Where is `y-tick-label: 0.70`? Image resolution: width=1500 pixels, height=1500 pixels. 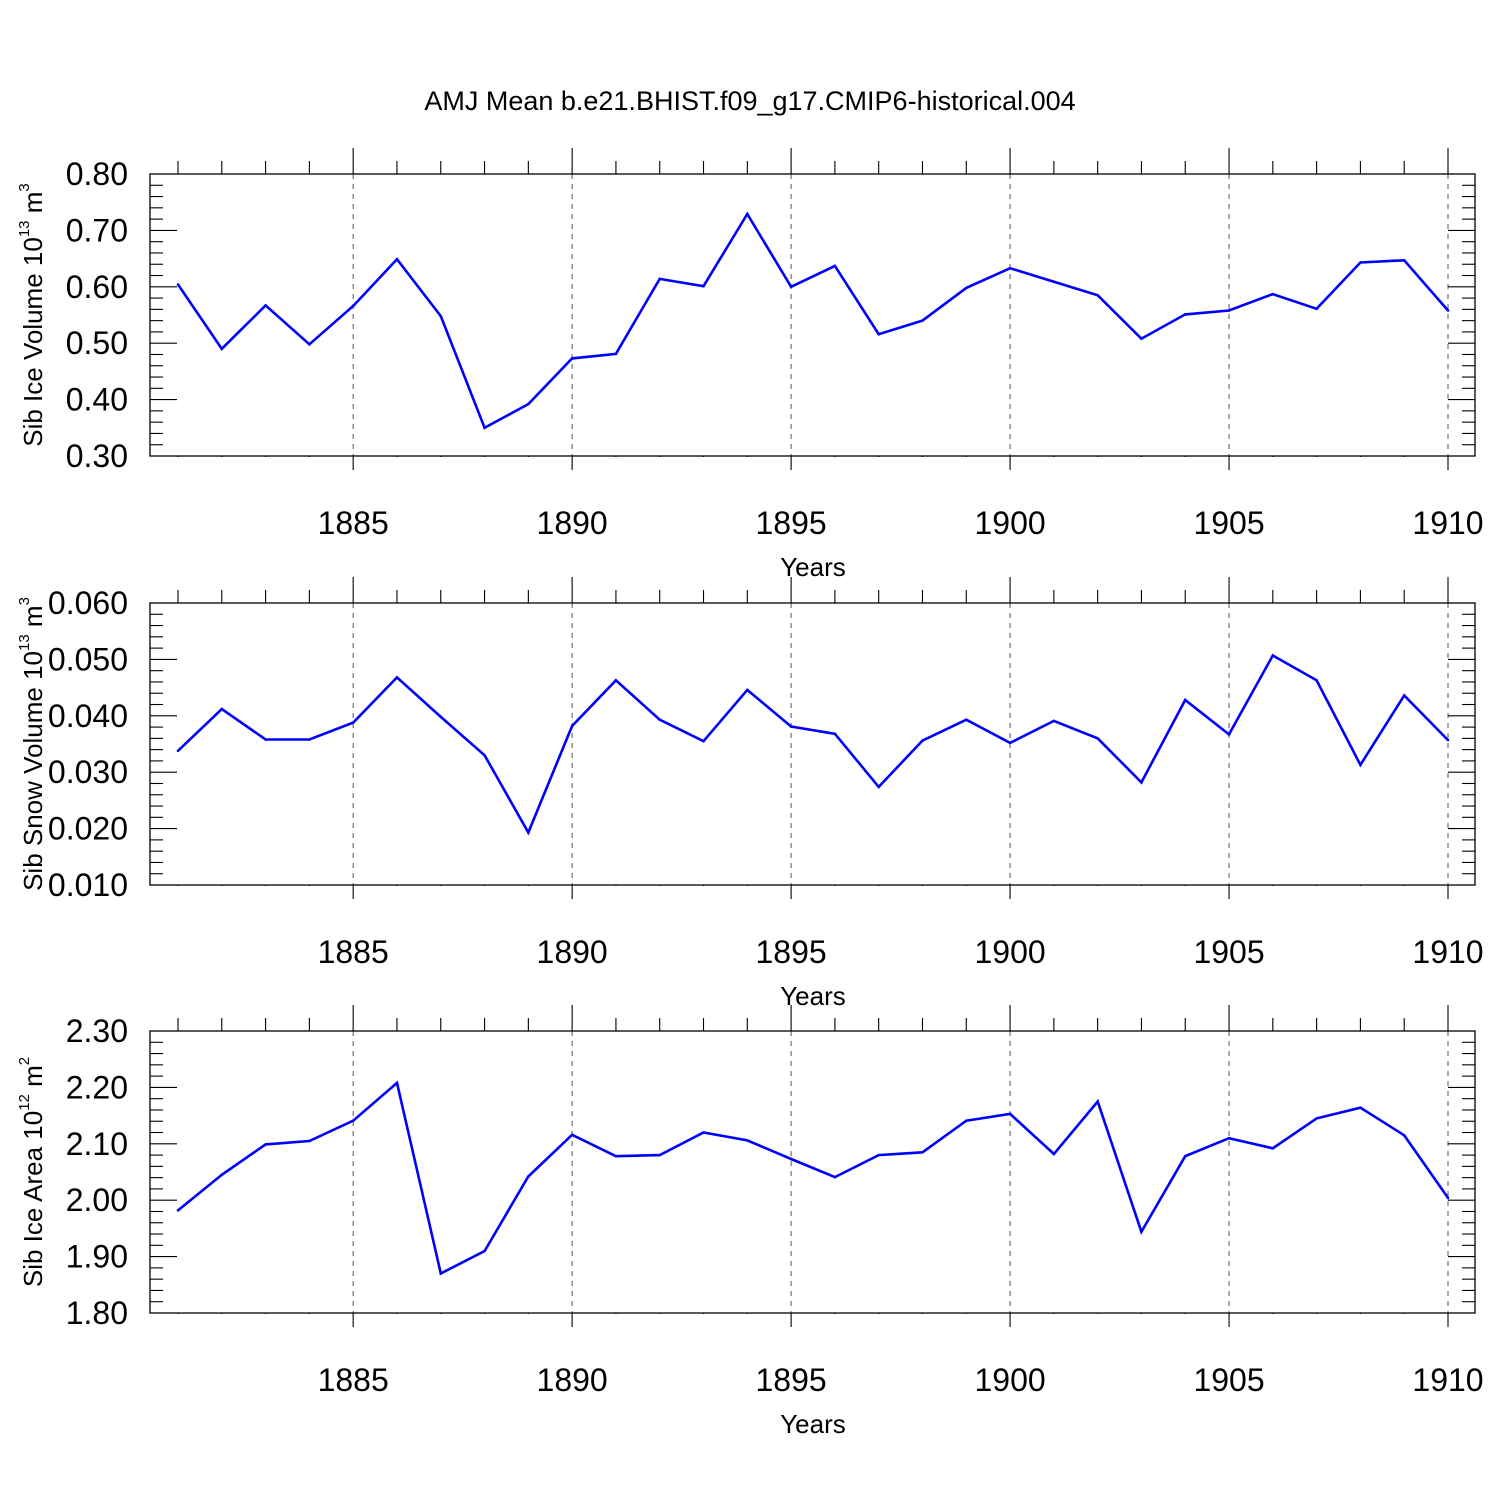 y-tick-label: 0.70 is located at coordinates (97, 230).